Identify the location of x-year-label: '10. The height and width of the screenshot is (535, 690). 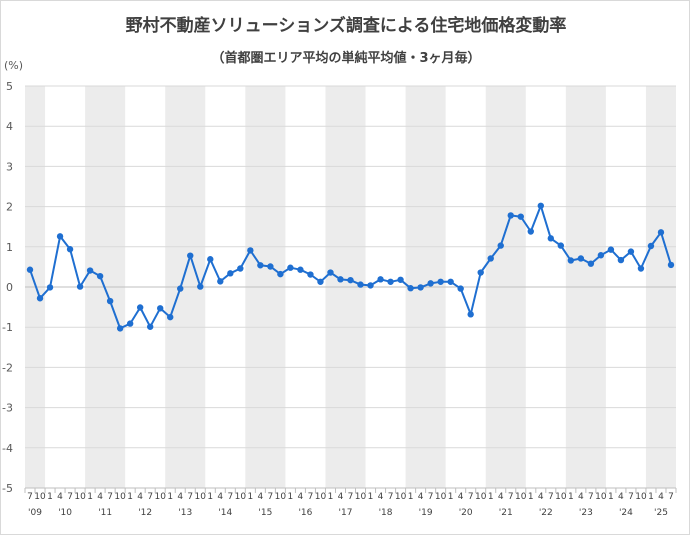
(65, 513).